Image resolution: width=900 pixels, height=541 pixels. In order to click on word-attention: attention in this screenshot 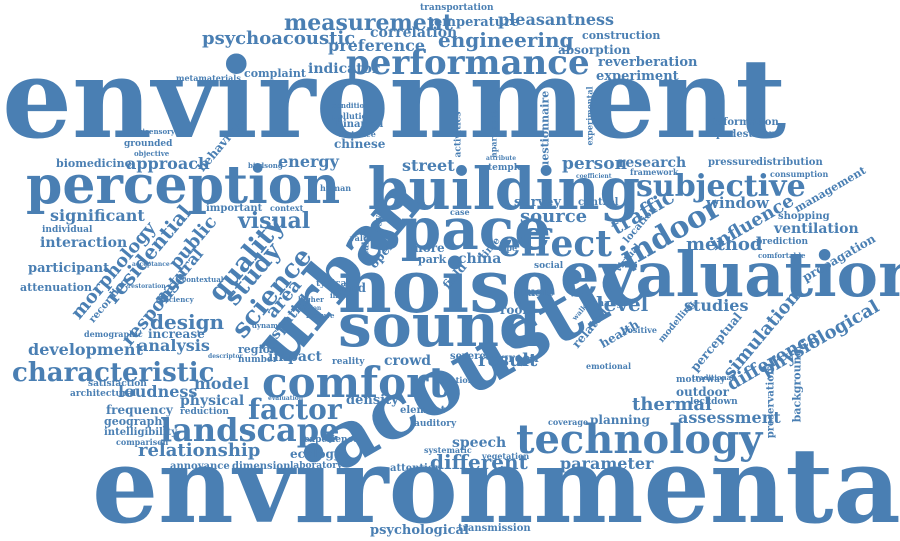, I will do `click(416, 468)`.